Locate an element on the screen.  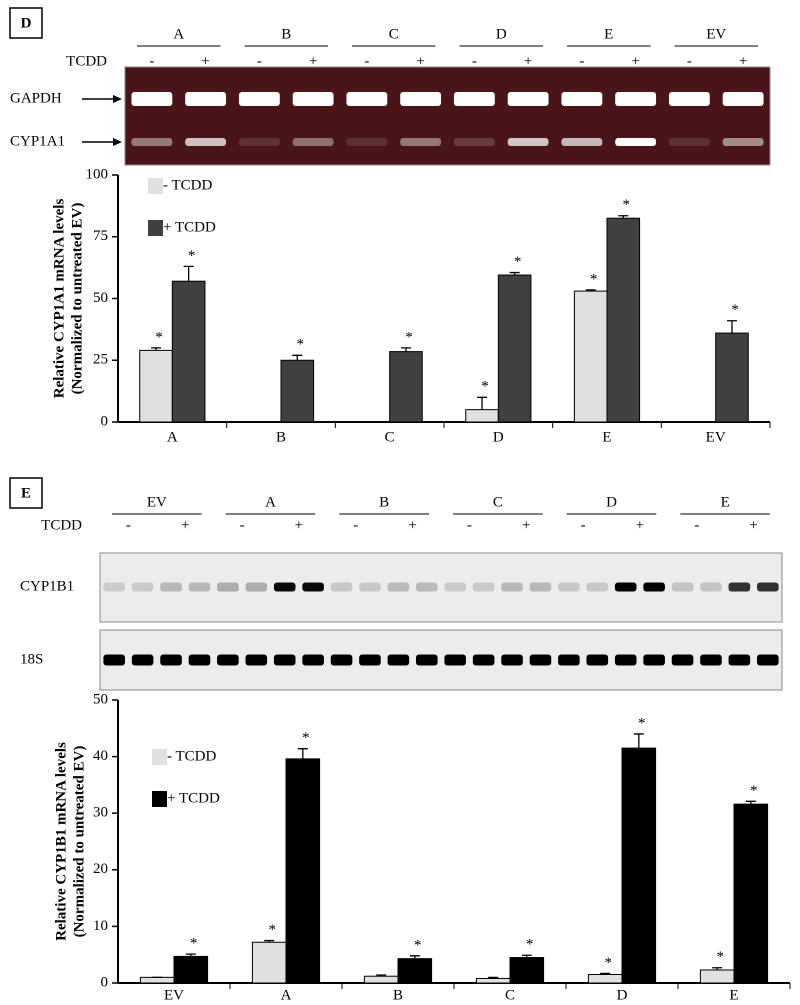
y-tick-label: 20 is located at coordinates (100, 869).